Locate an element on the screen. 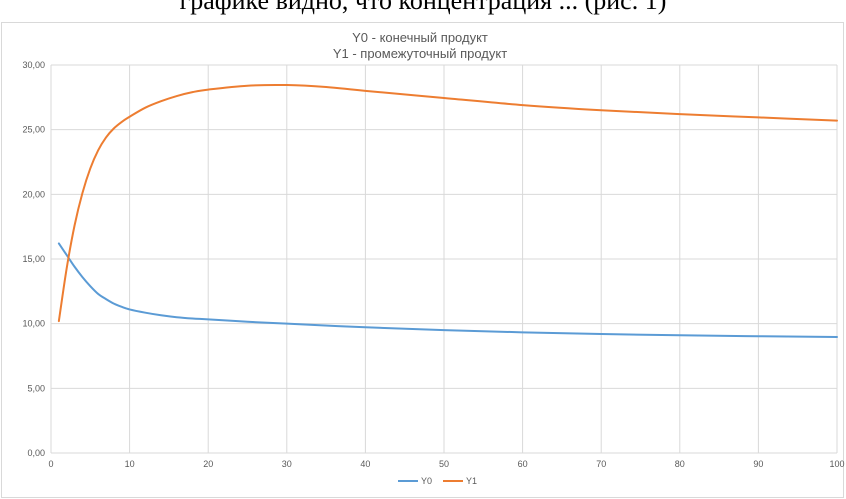  x-tick-label: 70 is located at coordinates (601, 464).